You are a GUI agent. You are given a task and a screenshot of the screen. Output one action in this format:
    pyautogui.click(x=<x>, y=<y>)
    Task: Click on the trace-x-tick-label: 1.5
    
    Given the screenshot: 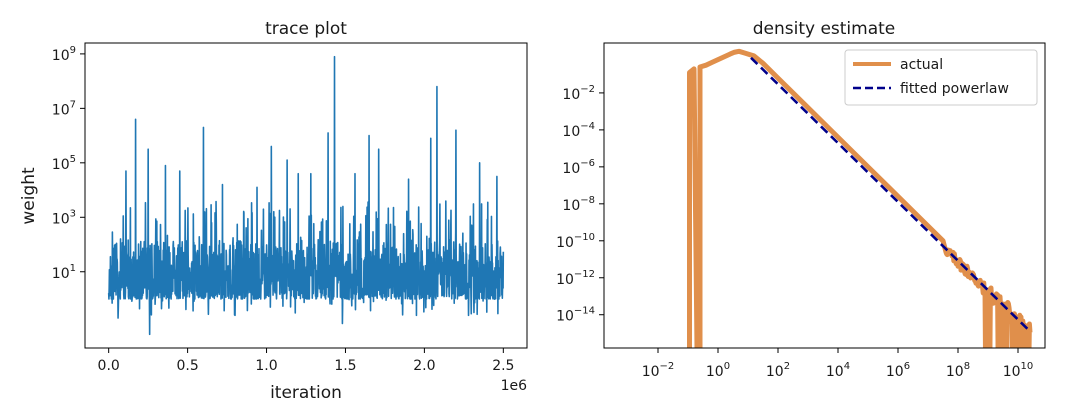 What is the action you would take?
    pyautogui.click(x=345, y=366)
    